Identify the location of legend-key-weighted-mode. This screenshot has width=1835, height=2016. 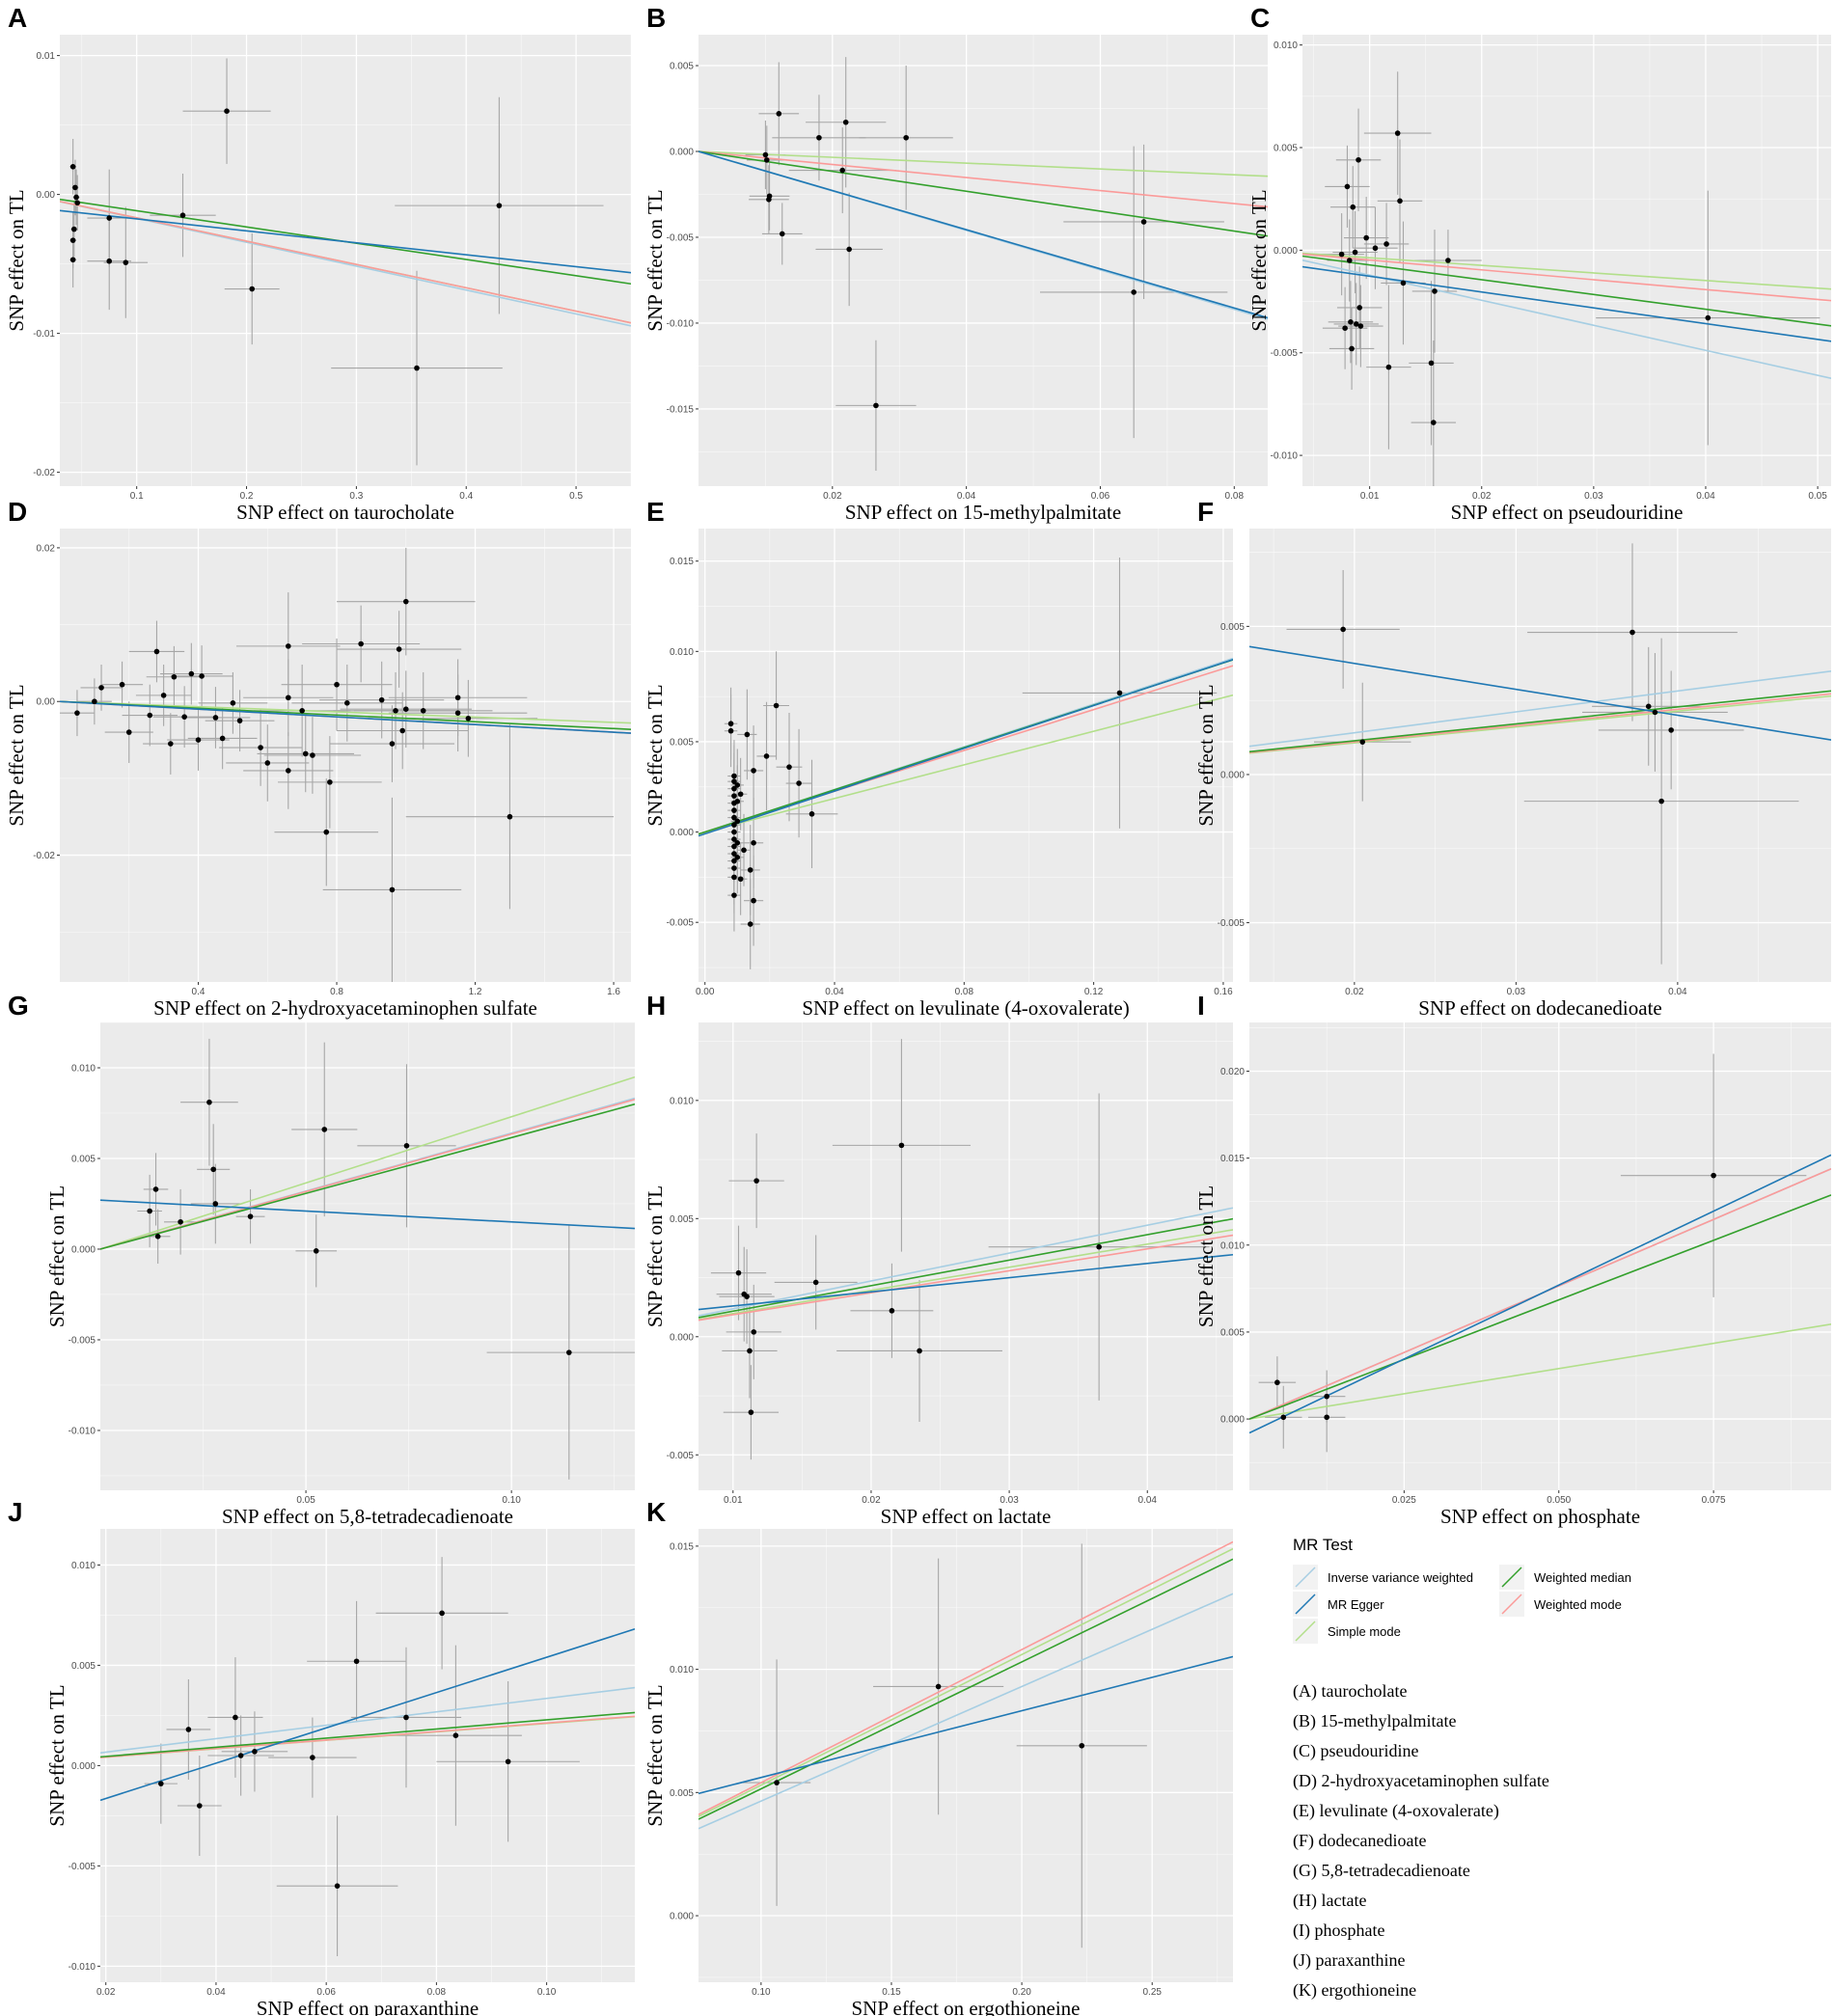
(1511, 1604).